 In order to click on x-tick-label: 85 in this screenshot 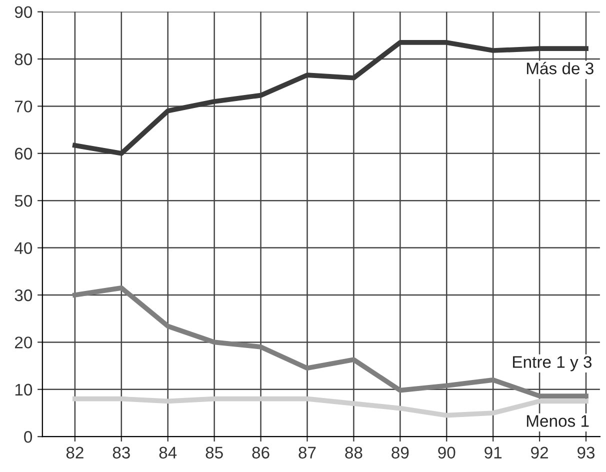, I will do `click(214, 452)`.